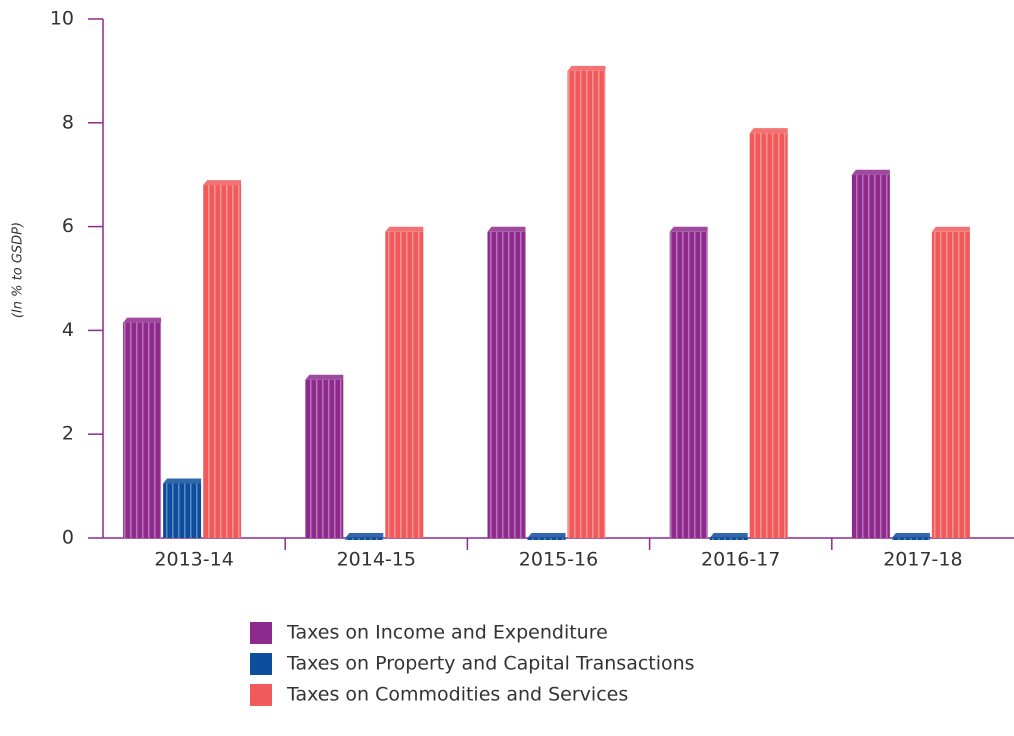  Describe the element at coordinates (558, 560) in the screenshot. I see `x-tick-label: 2015-16` at that location.